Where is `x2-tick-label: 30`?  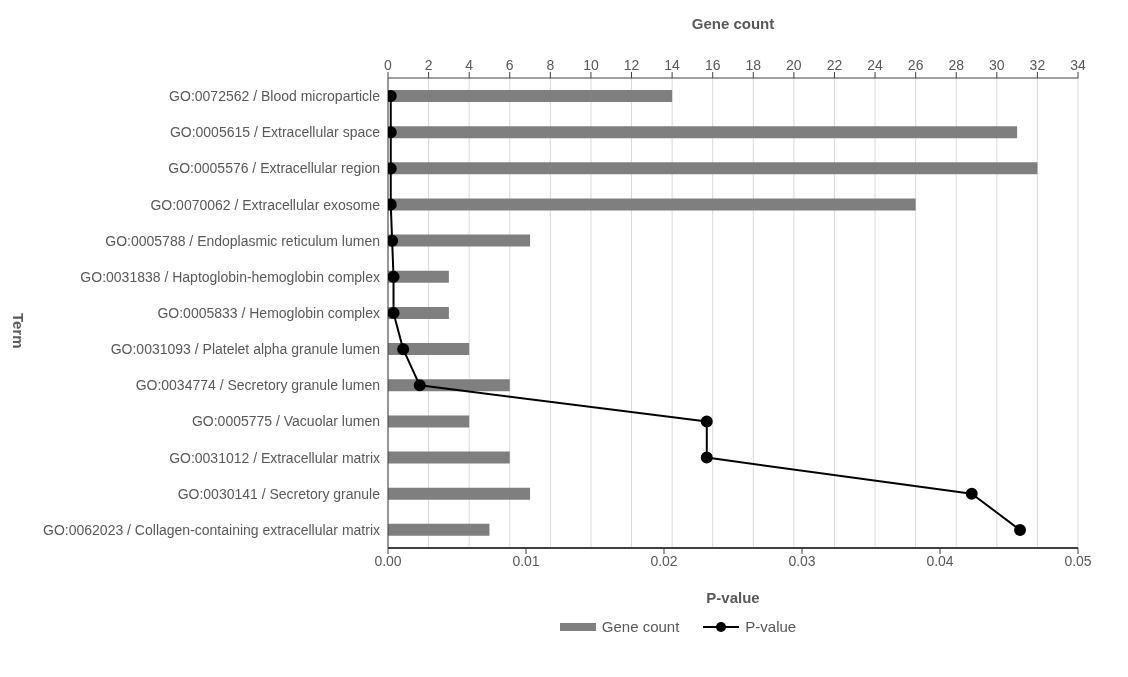 x2-tick-label: 30 is located at coordinates (997, 65).